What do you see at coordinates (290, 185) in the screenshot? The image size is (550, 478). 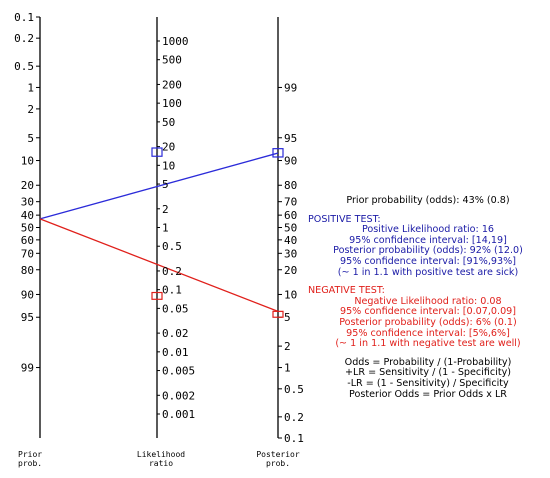 I see `posterior-tick-label: 80` at bounding box center [290, 185].